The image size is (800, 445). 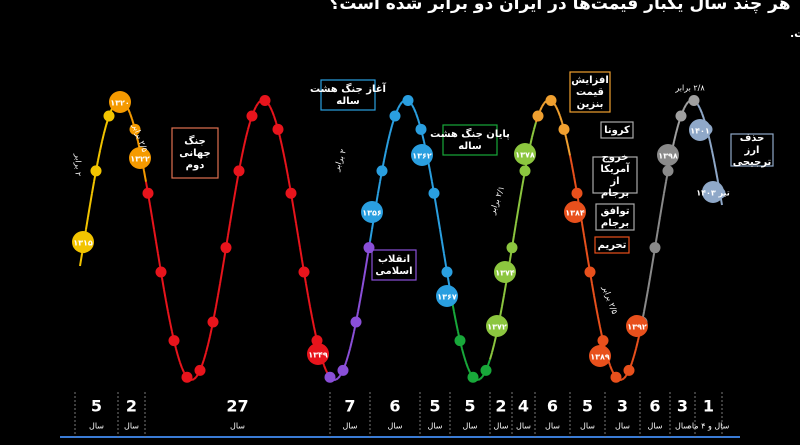 I want to click on year-label: ۱۳۹۸, so click(x=668, y=156).